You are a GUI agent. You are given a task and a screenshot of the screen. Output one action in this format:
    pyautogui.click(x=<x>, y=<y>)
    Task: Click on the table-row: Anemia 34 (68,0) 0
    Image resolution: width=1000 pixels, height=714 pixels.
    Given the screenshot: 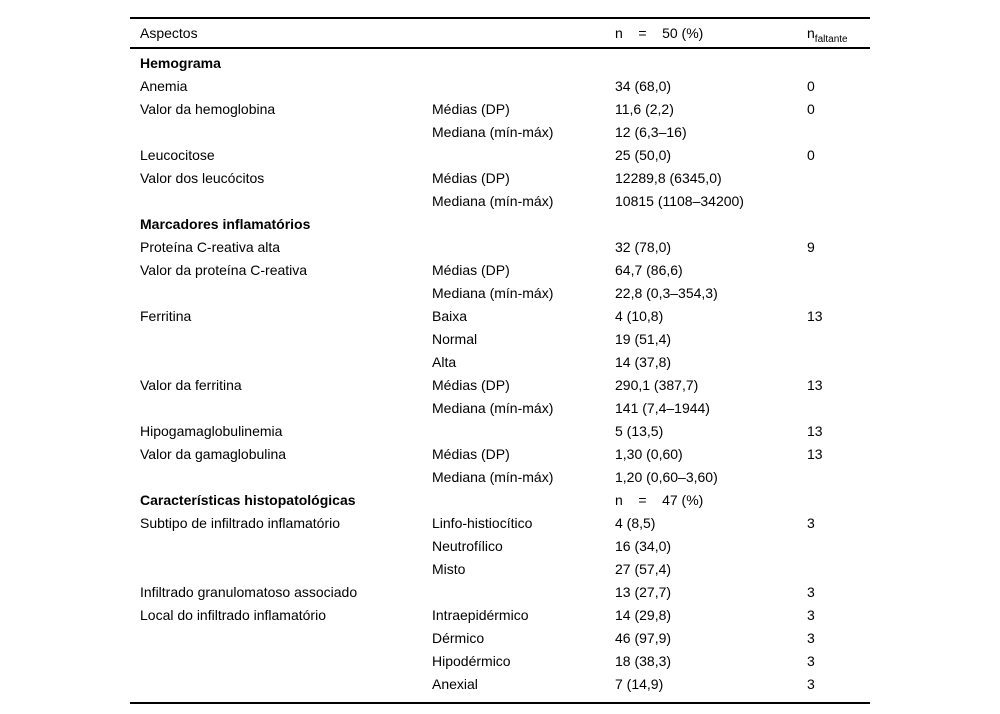 What is the action you would take?
    pyautogui.click(x=500, y=86)
    